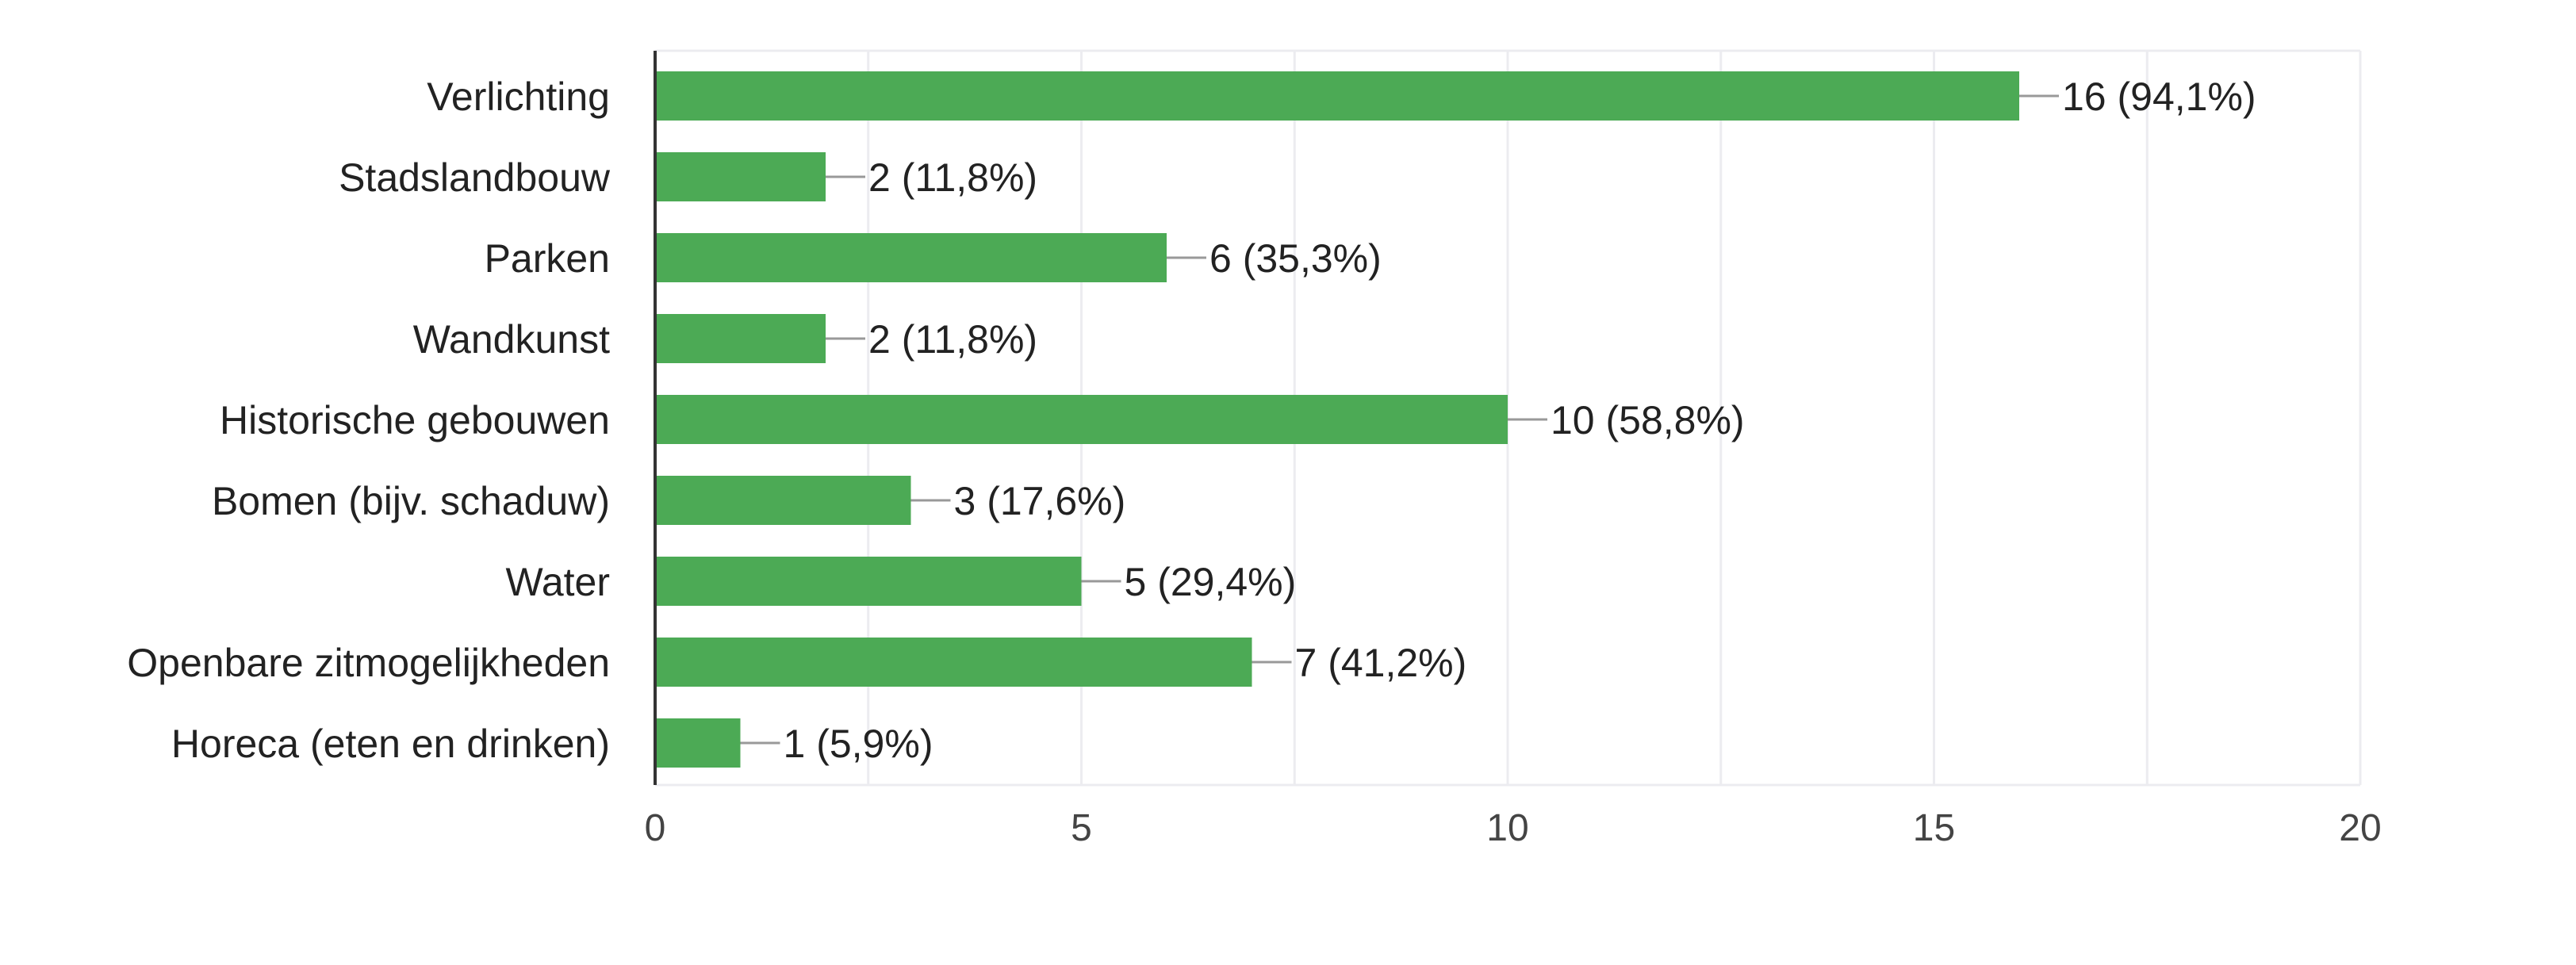 The height and width of the screenshot is (965, 2576). What do you see at coordinates (547, 258) in the screenshot?
I see `category-label: Parken` at bounding box center [547, 258].